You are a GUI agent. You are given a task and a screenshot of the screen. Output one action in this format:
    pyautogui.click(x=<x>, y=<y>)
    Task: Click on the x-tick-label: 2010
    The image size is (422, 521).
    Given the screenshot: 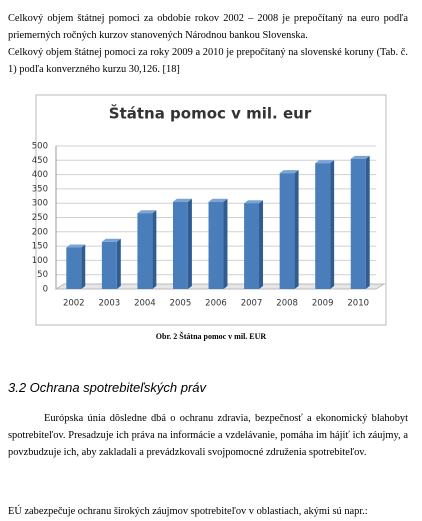 What is the action you would take?
    pyautogui.click(x=358, y=304)
    